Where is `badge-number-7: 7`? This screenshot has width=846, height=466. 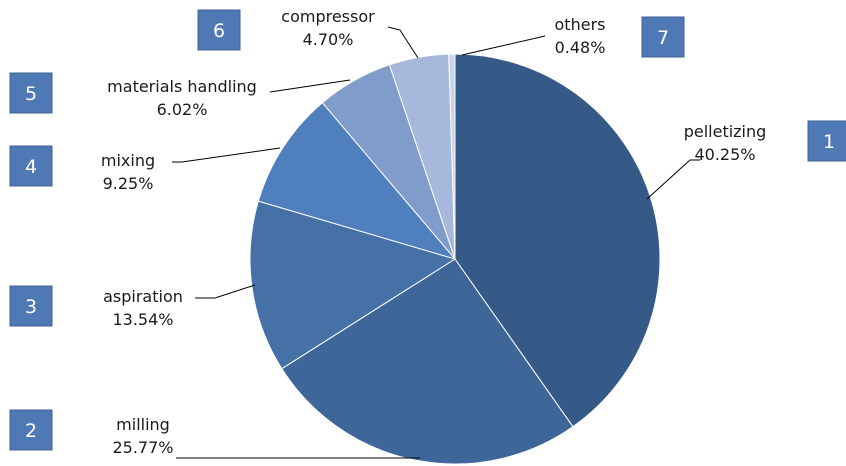
badge-number-7: 7 is located at coordinates (663, 38).